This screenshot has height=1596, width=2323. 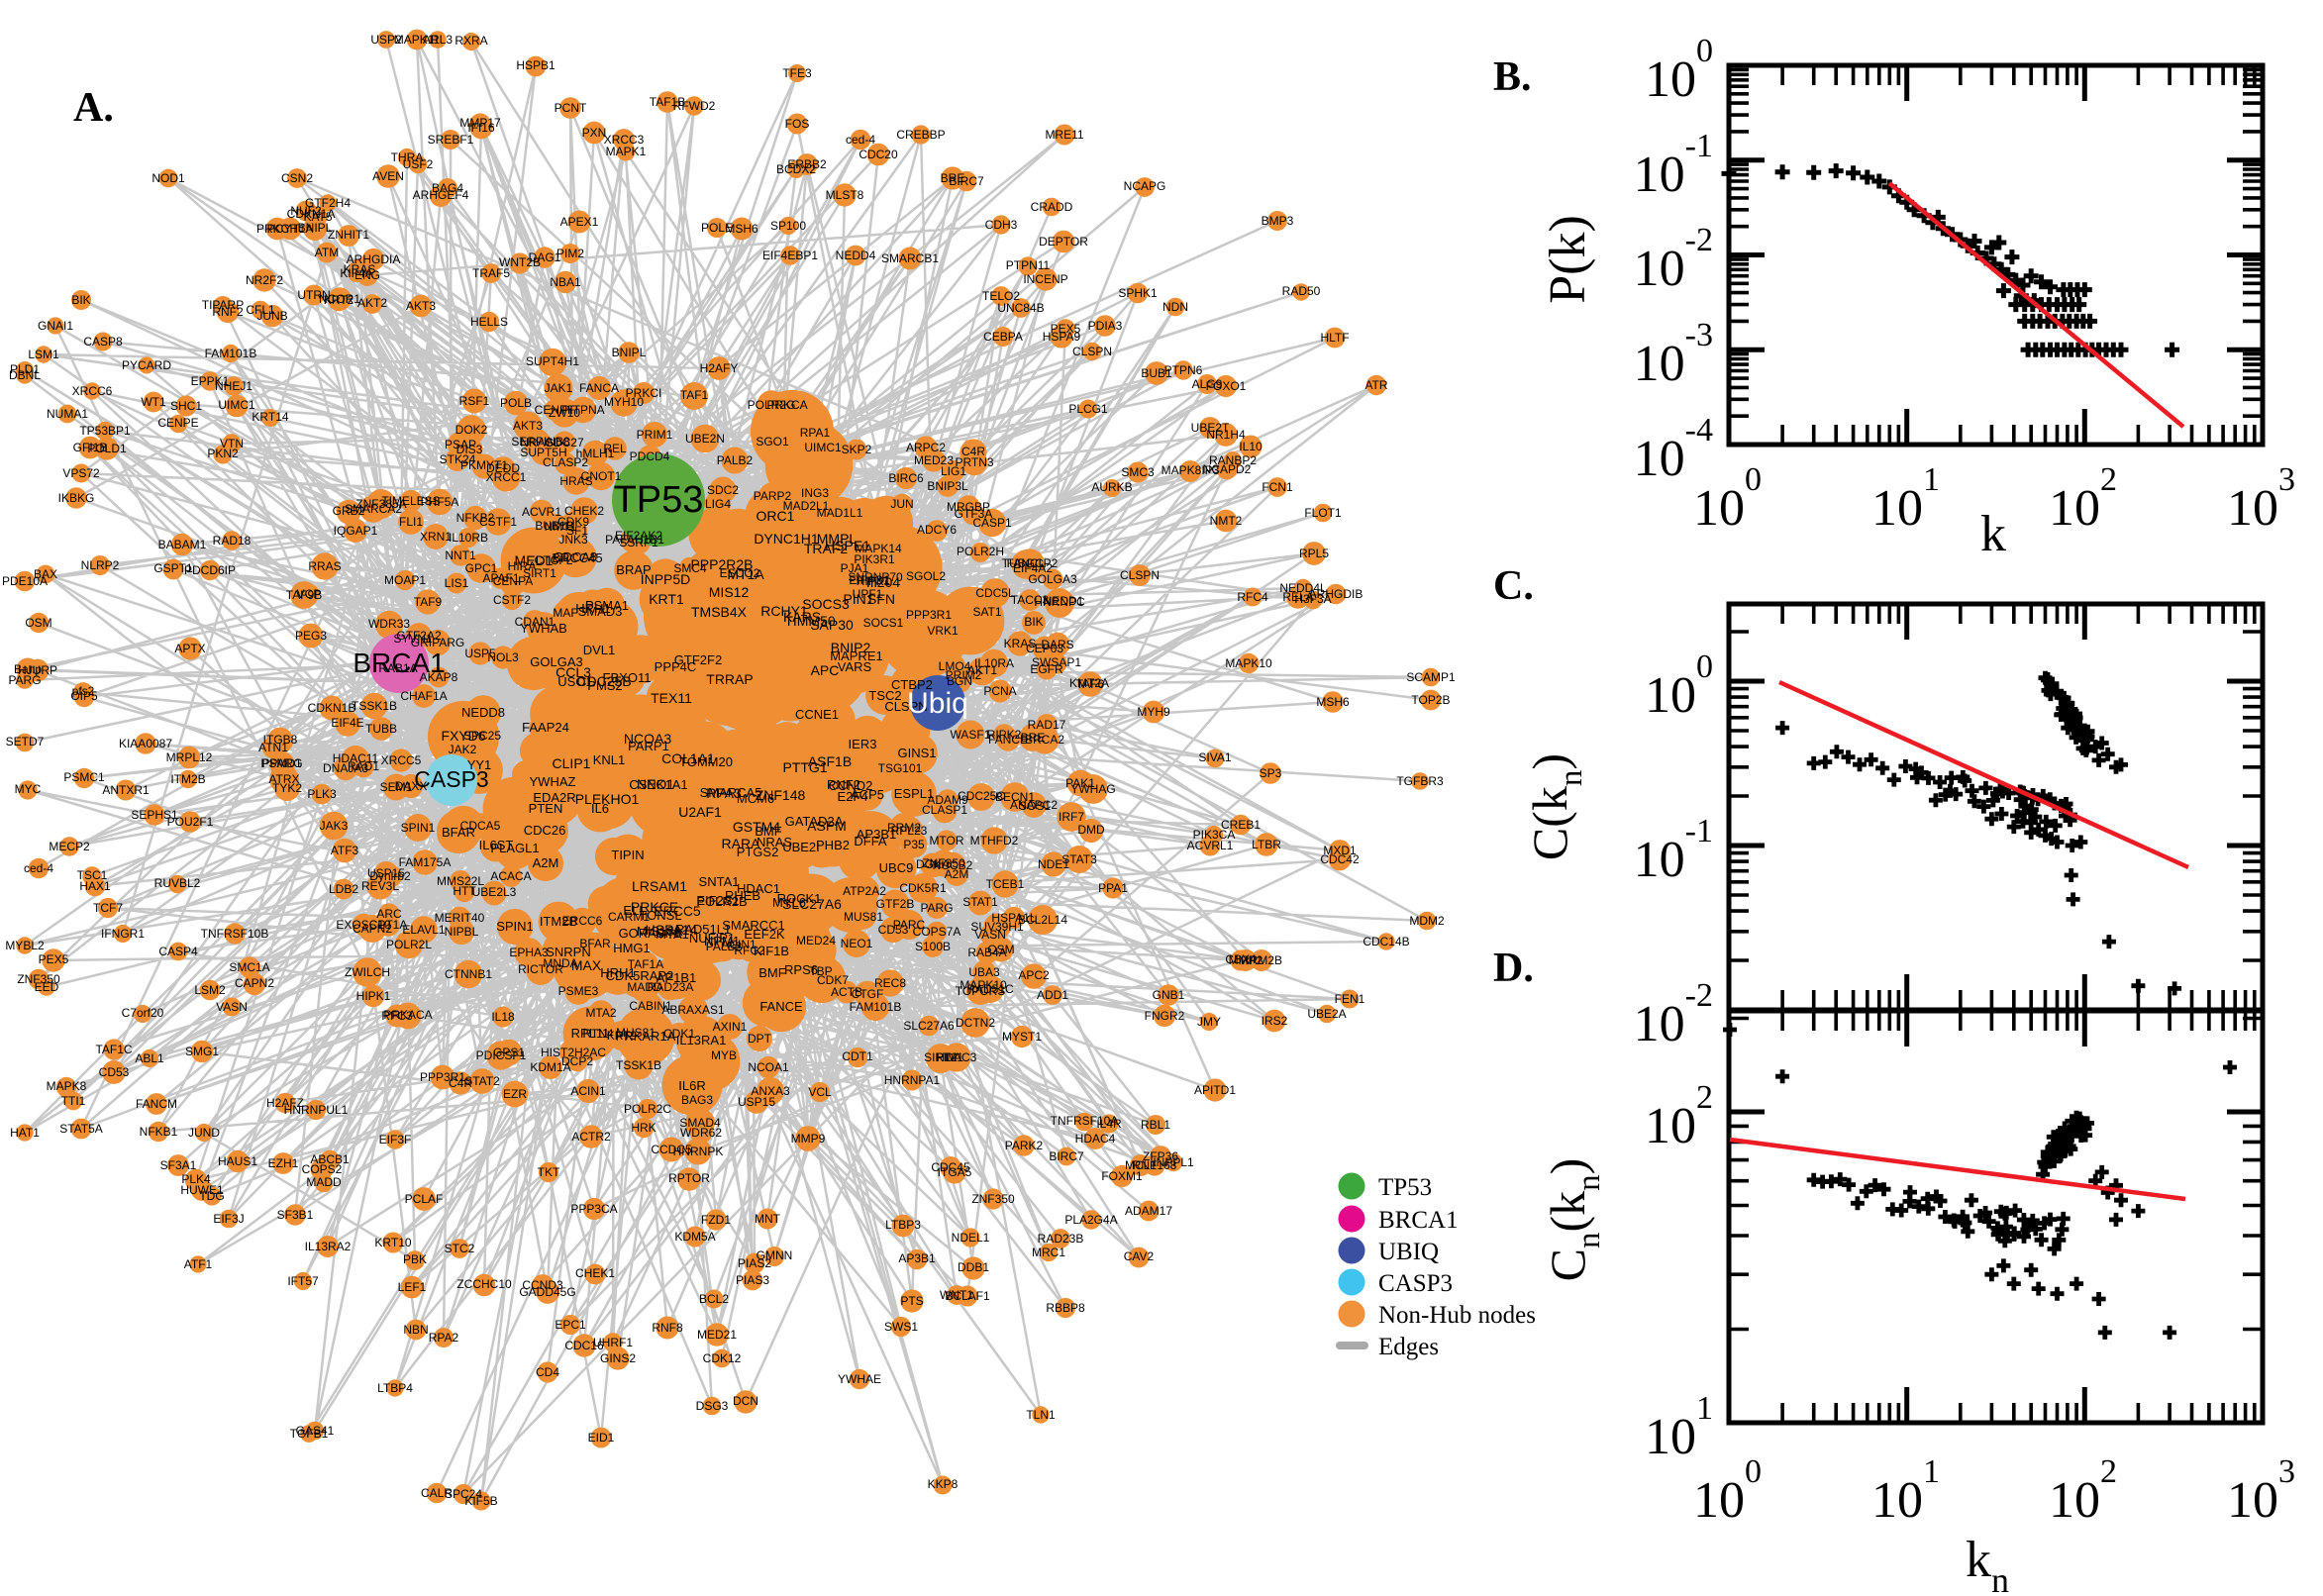 What do you see at coordinates (647, 739) in the screenshot?
I see `svg-text: NCOA3` at bounding box center [647, 739].